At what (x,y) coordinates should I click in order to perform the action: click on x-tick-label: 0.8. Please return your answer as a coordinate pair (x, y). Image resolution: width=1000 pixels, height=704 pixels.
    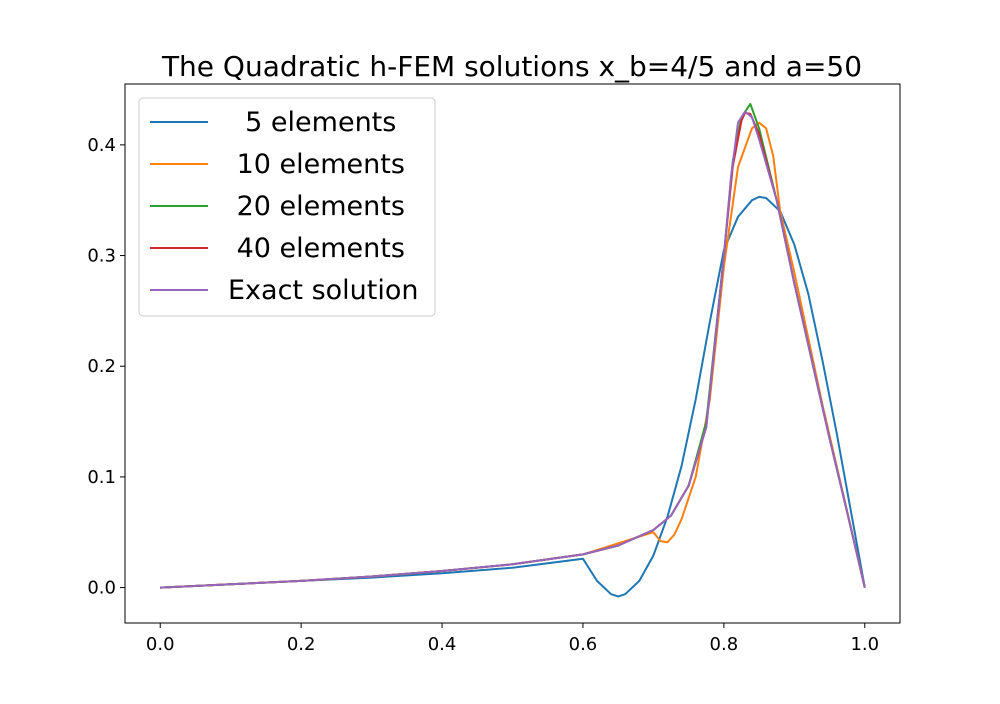
    Looking at the image, I should click on (724, 644).